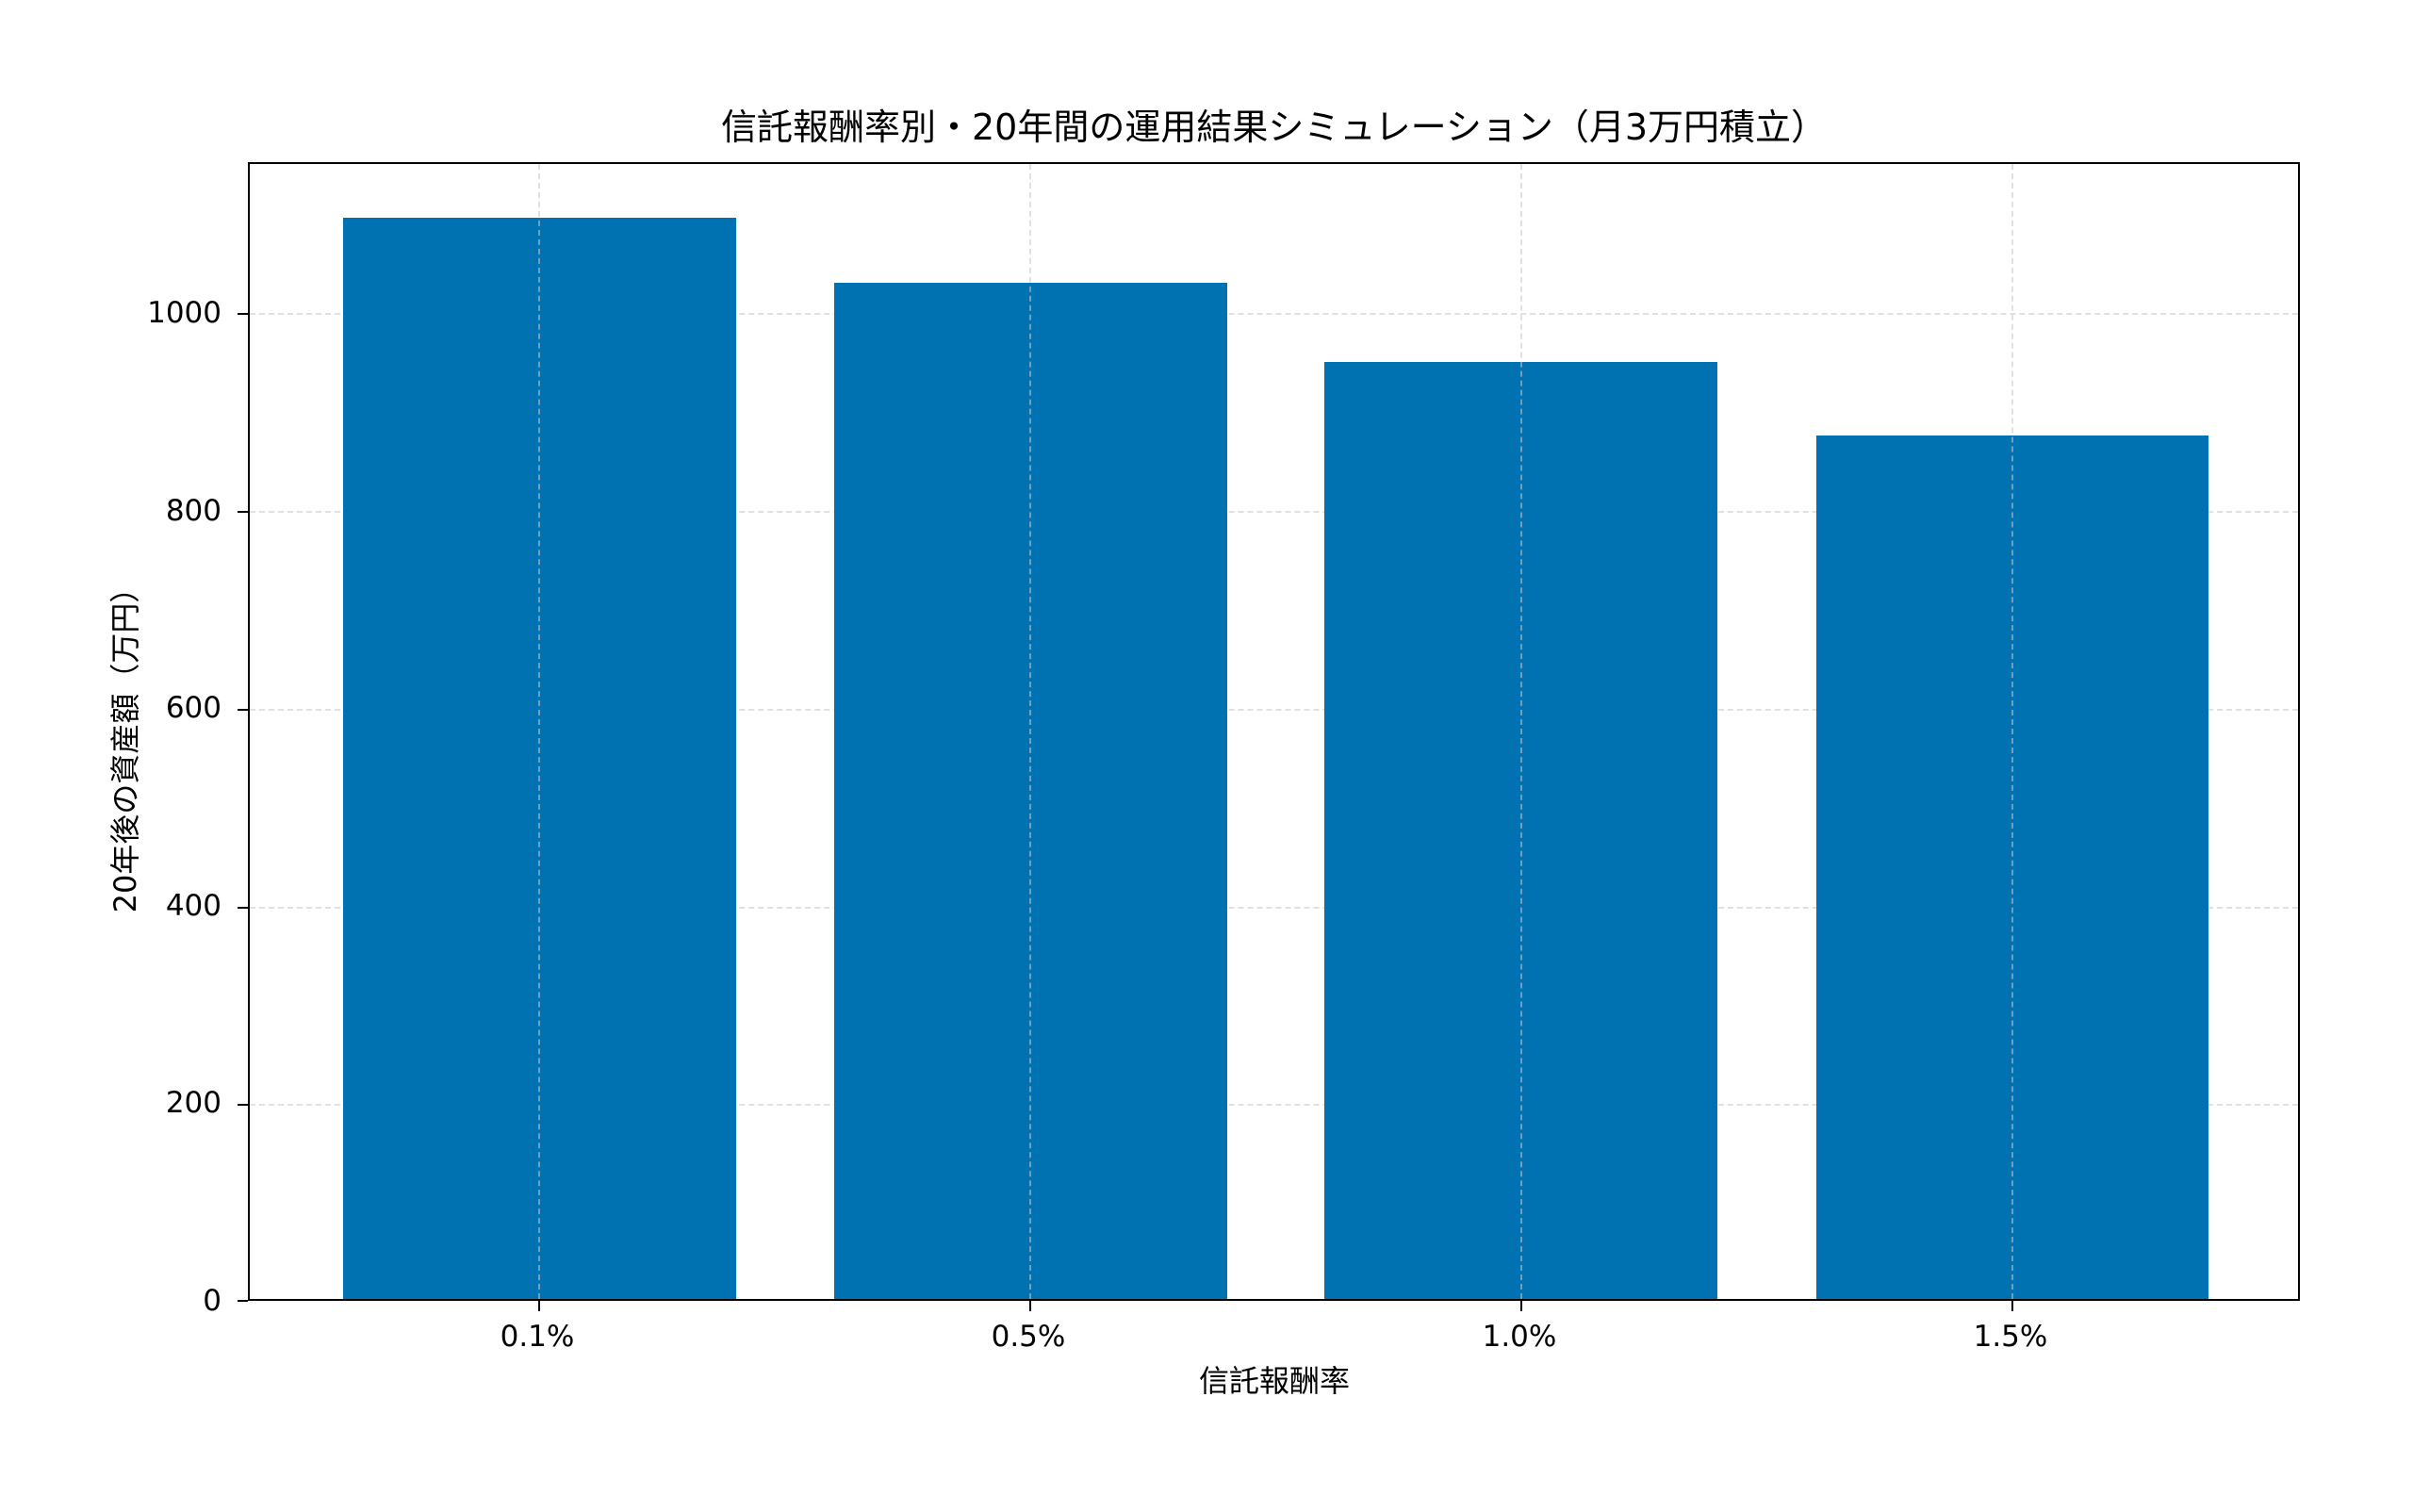  I want to click on xtick-label-1.0pct: 1.0%, so click(1520, 1337).